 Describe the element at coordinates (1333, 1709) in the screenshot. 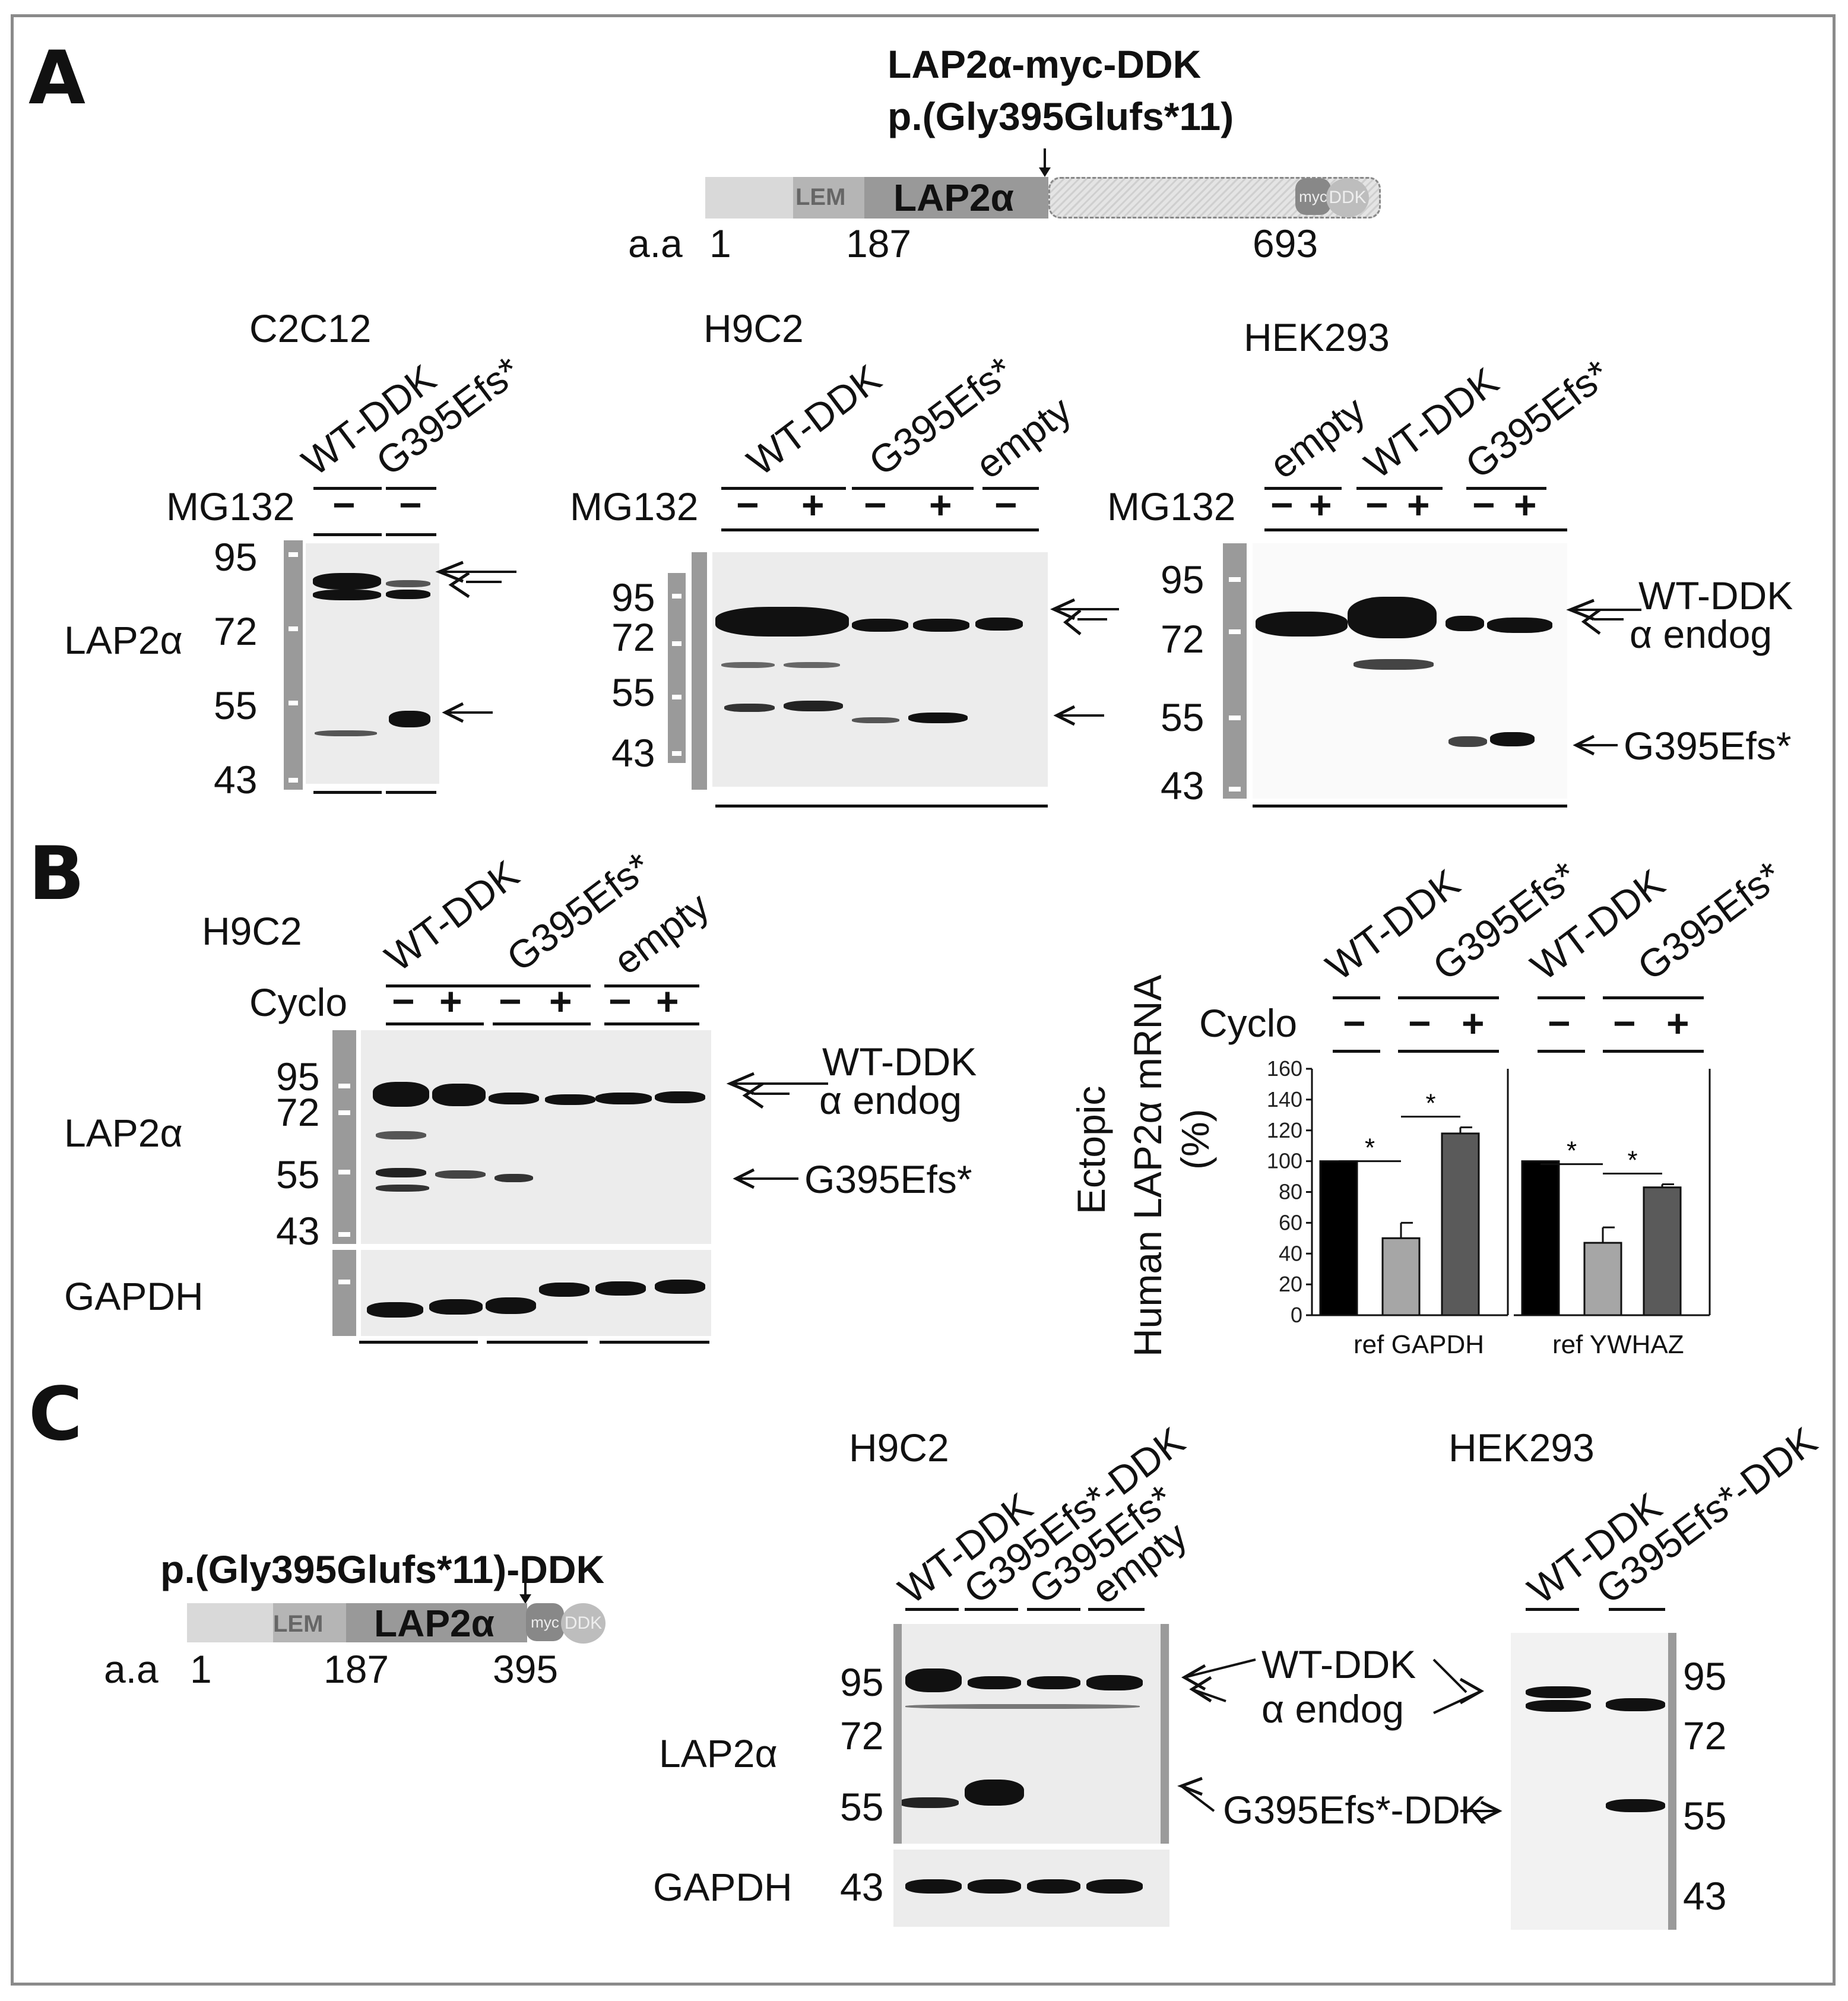

I see `band-label: α endog` at that location.